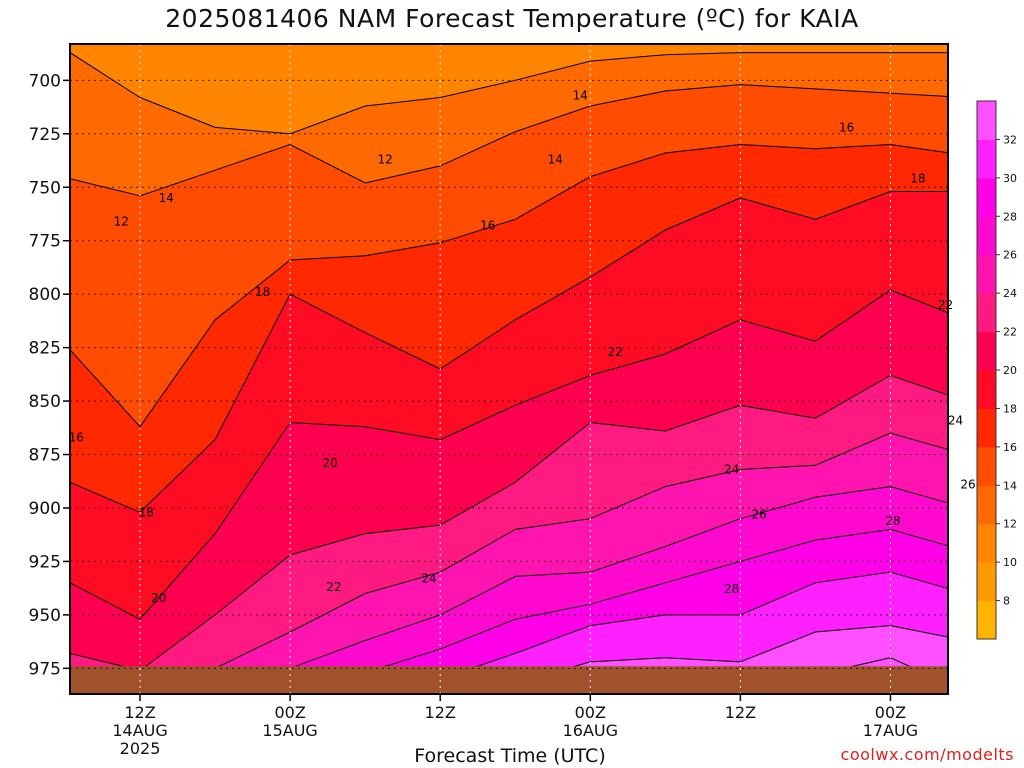 The width and height of the screenshot is (1024, 768). What do you see at coordinates (45, 349) in the screenshot?
I see `y-tick-label: 825` at bounding box center [45, 349].